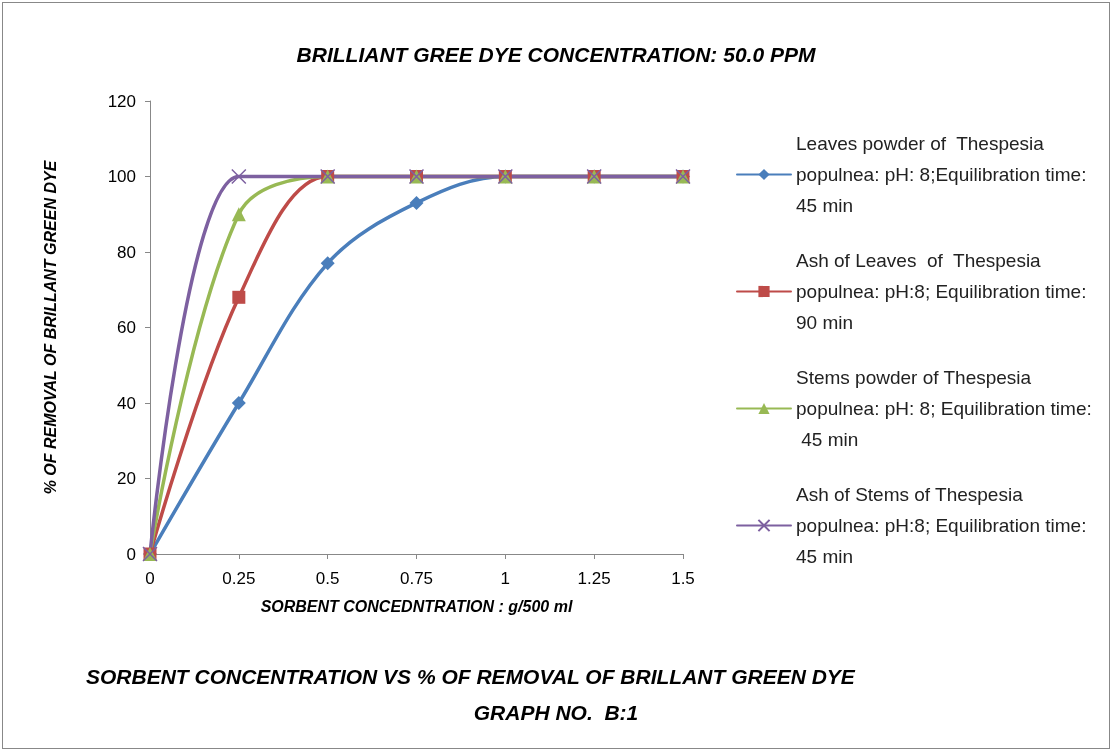 The width and height of the screenshot is (1112, 751). Describe the element at coordinates (131, 554) in the screenshot. I see `y-tick-label: 0` at that location.